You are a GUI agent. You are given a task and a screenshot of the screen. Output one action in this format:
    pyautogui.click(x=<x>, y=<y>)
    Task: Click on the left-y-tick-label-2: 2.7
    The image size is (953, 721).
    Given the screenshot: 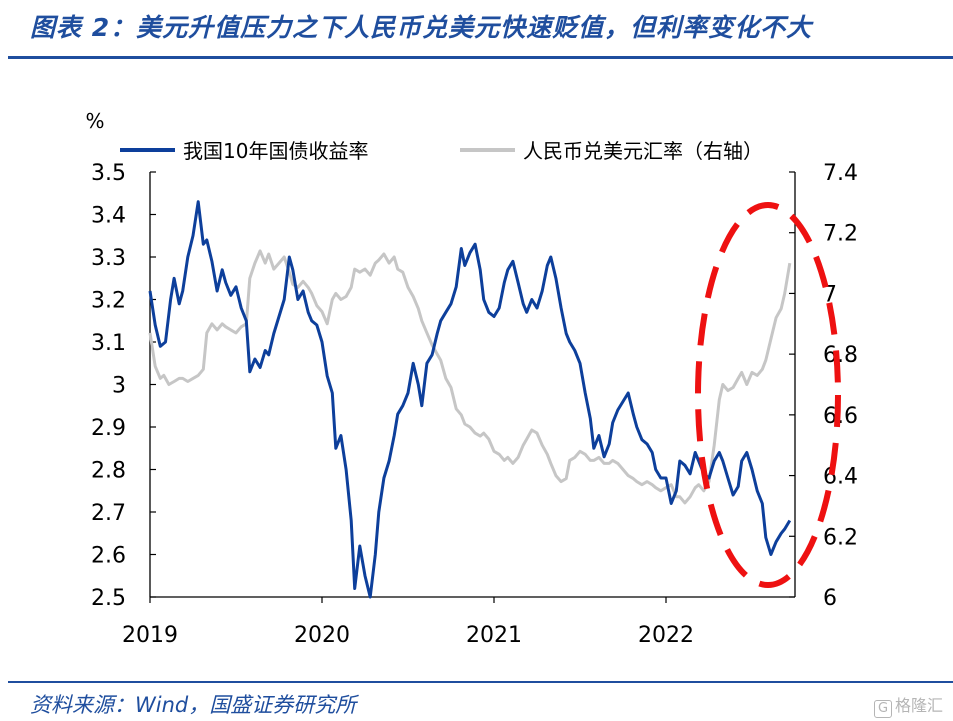 What is the action you would take?
    pyautogui.click(x=108, y=513)
    